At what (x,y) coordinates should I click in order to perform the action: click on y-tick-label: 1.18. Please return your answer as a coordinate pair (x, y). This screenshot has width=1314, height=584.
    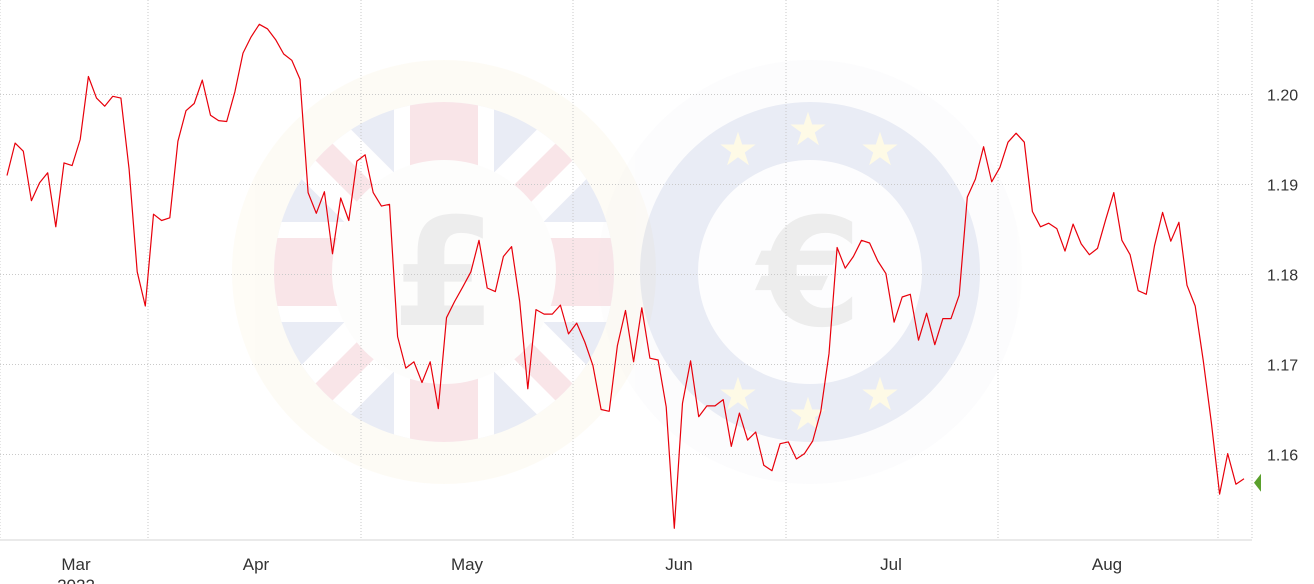
    Looking at the image, I should click on (1282, 276).